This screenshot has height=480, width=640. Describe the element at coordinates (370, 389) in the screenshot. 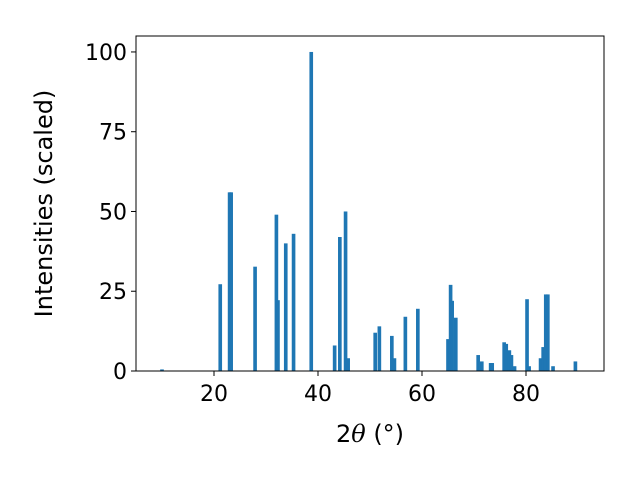

I see `x-axis-ticks: 20 40 60 80` at that location.